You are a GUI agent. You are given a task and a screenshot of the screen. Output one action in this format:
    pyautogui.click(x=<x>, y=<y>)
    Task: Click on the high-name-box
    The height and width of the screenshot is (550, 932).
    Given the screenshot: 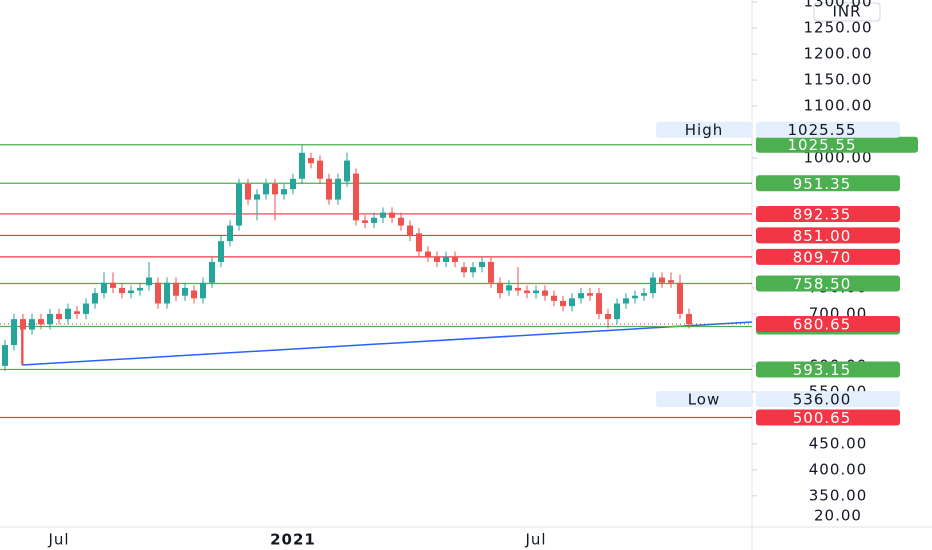 What is the action you would take?
    pyautogui.click(x=704, y=129)
    